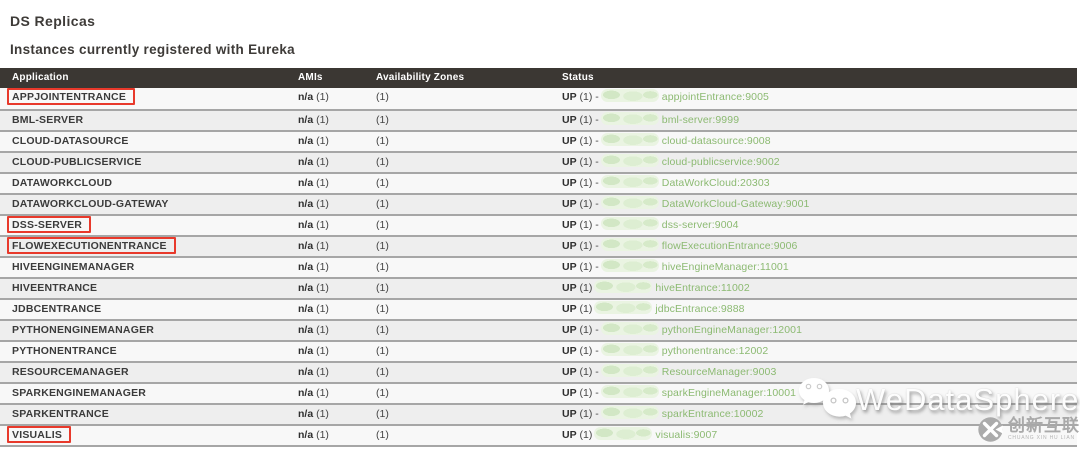 The height and width of the screenshot is (452, 1080). I want to click on status-cell: UP (1) - ResourceManager:9003, so click(815, 372).